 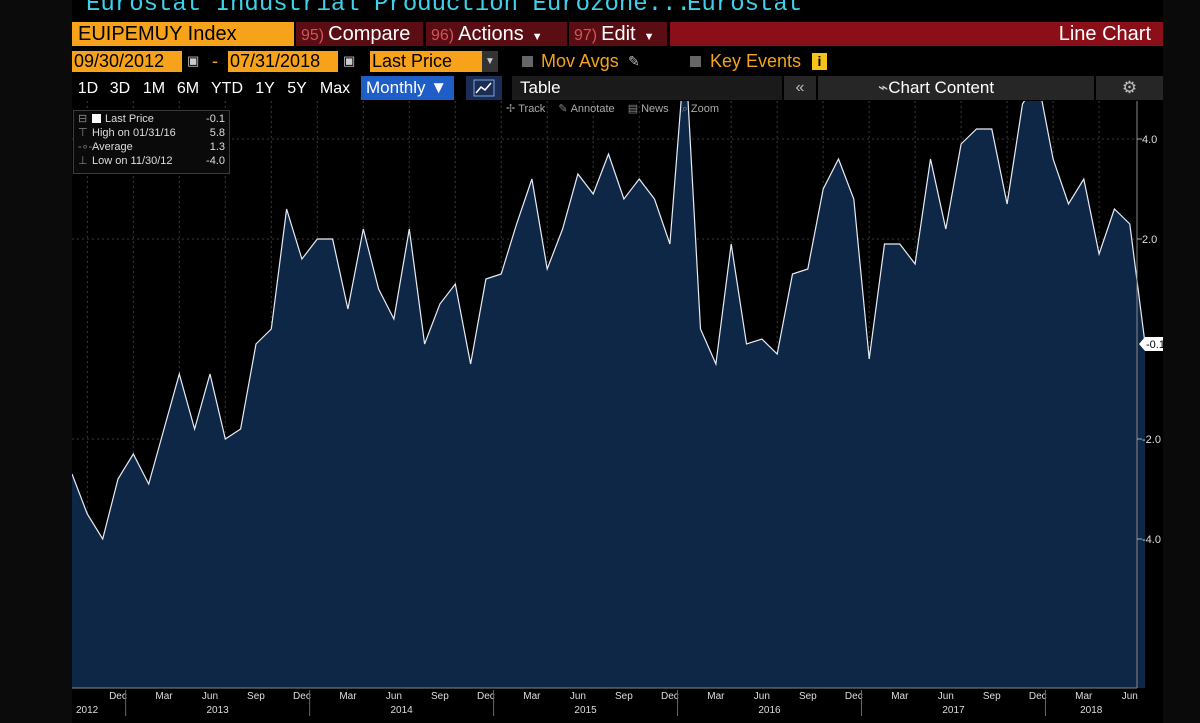 What do you see at coordinates (883, 87) in the screenshot?
I see `chart-content-icon: ⌁` at bounding box center [883, 87].